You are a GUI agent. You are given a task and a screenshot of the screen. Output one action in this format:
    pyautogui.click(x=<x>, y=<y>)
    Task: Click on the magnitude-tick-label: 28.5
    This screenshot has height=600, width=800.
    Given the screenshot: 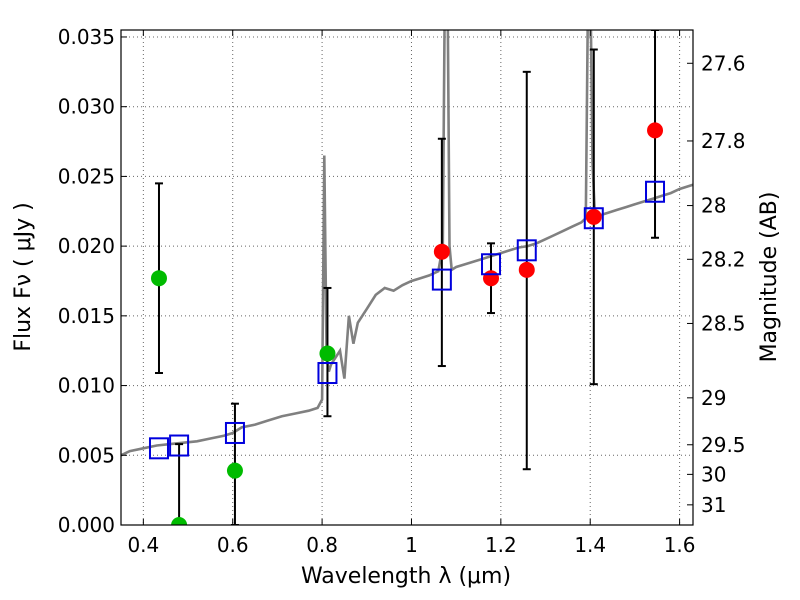 What is the action you would take?
    pyautogui.click(x=723, y=323)
    